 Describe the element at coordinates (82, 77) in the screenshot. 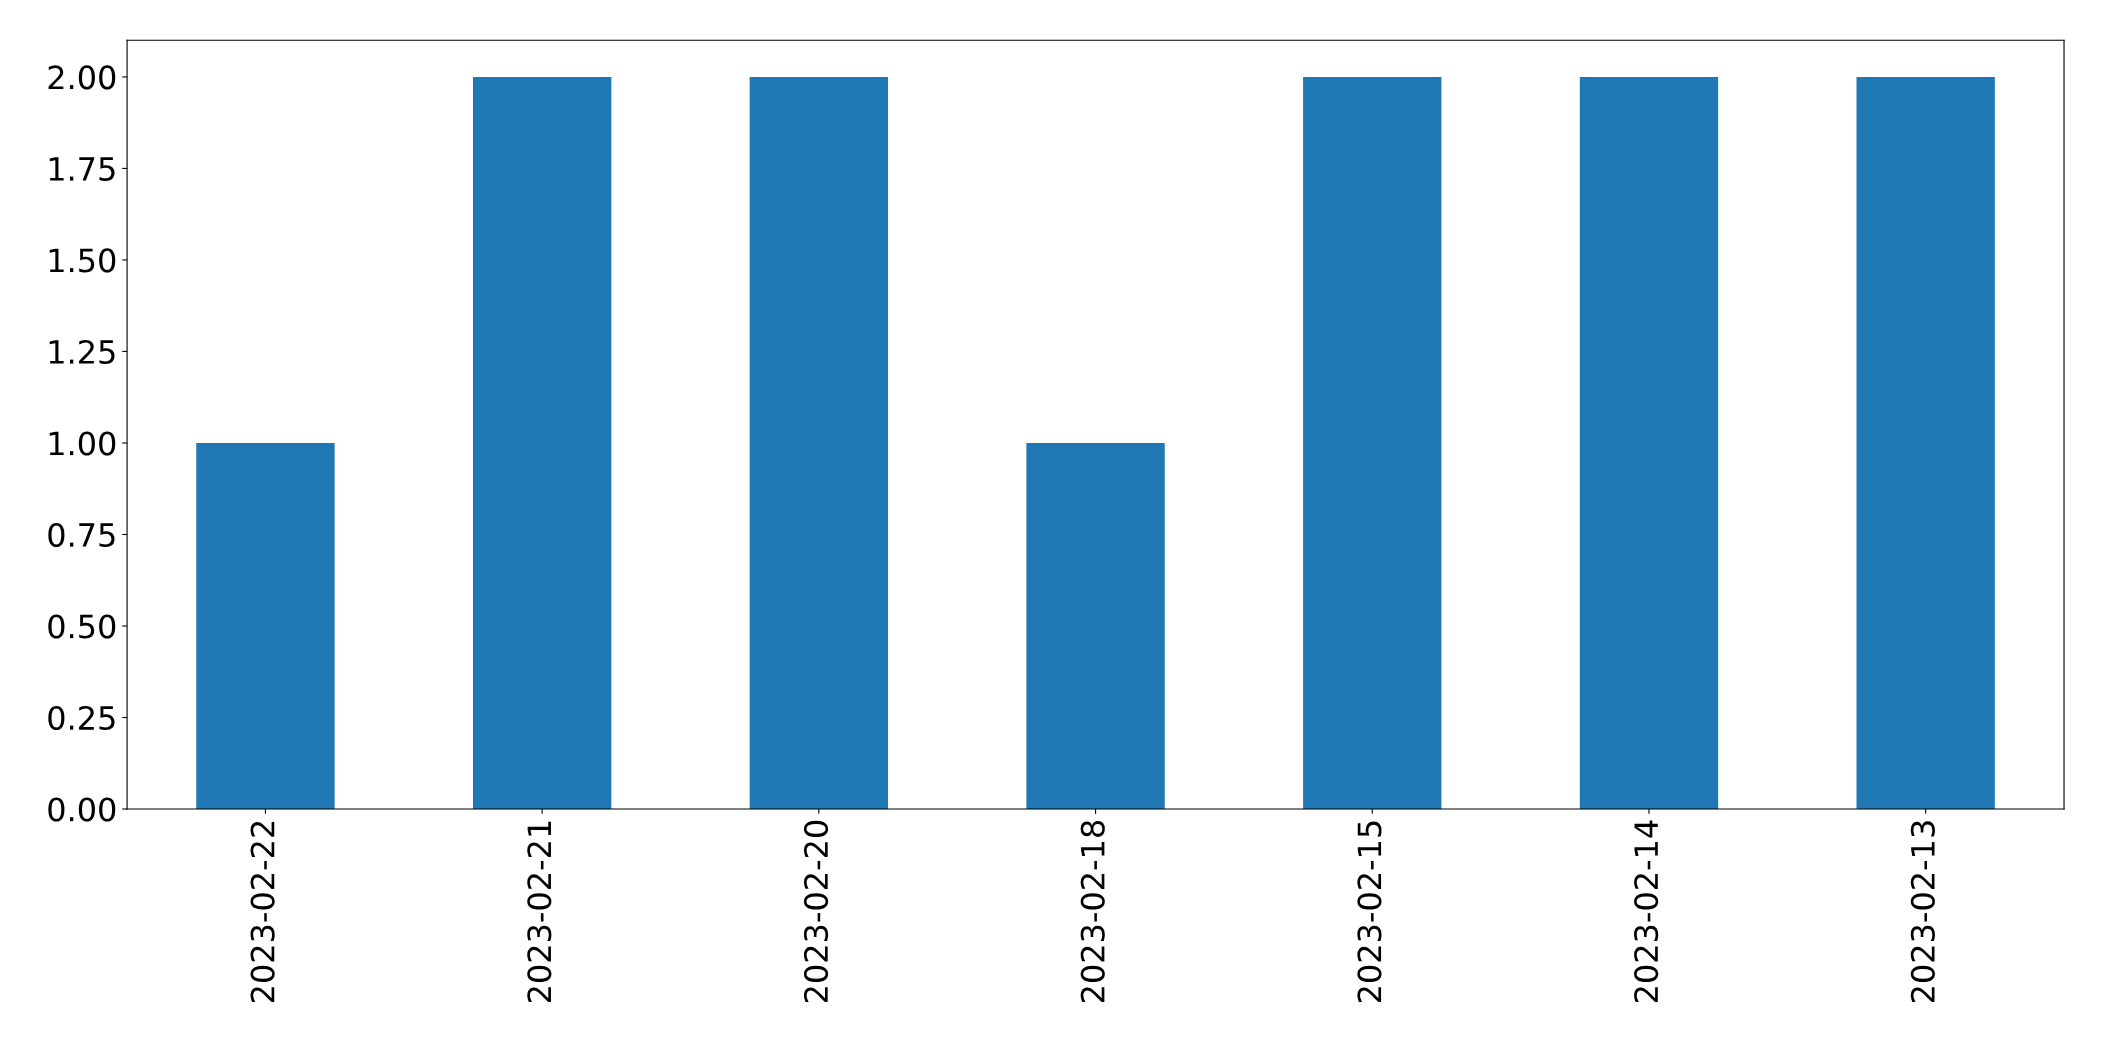

I see `y-tick-label: 2.00` at that location.